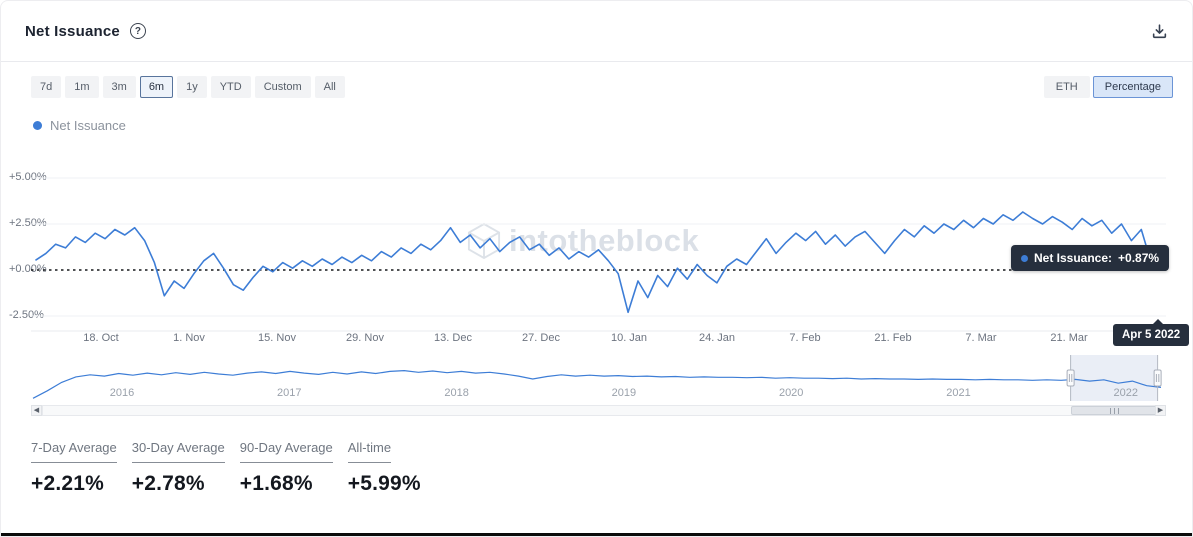 This screenshot has width=1193, height=537. I want to click on download-icon, so click(1159, 31).